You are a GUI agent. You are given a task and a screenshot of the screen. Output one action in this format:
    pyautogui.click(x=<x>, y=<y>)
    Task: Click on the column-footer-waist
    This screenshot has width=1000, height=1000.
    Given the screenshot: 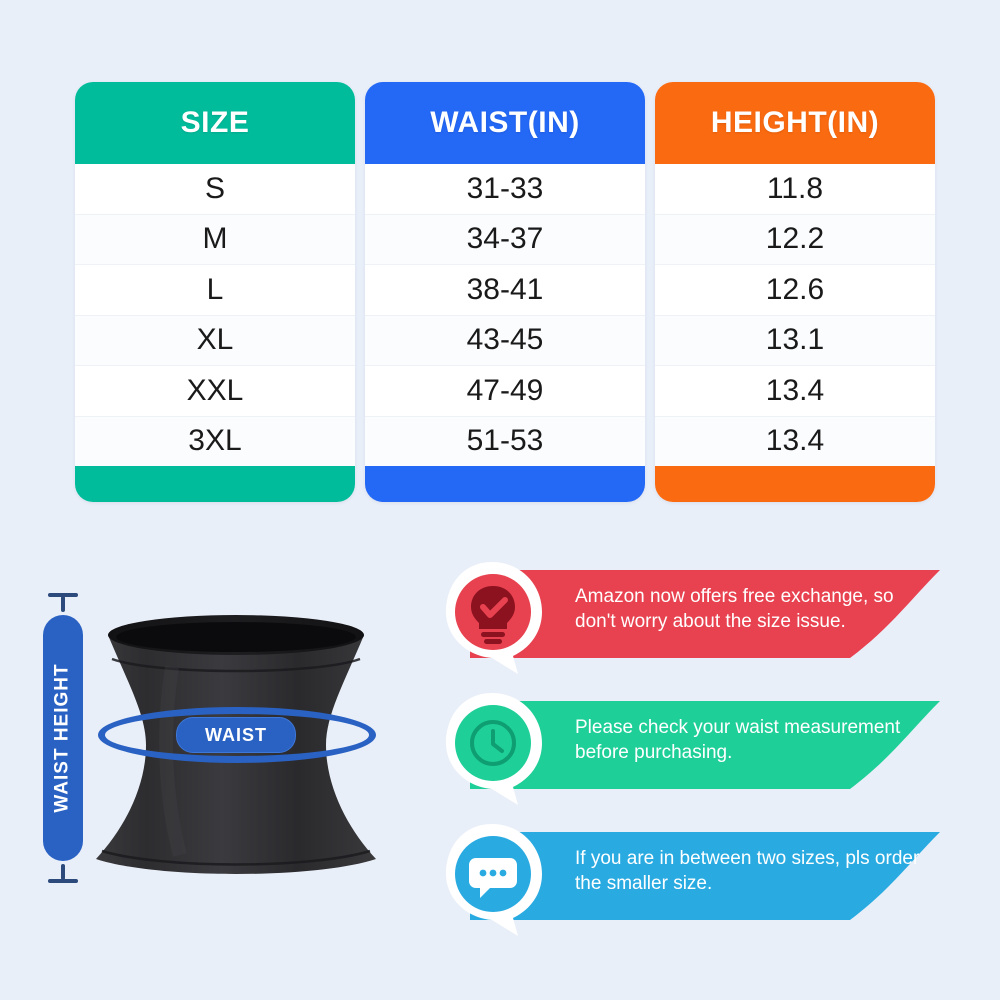 What is the action you would take?
    pyautogui.click(x=505, y=484)
    